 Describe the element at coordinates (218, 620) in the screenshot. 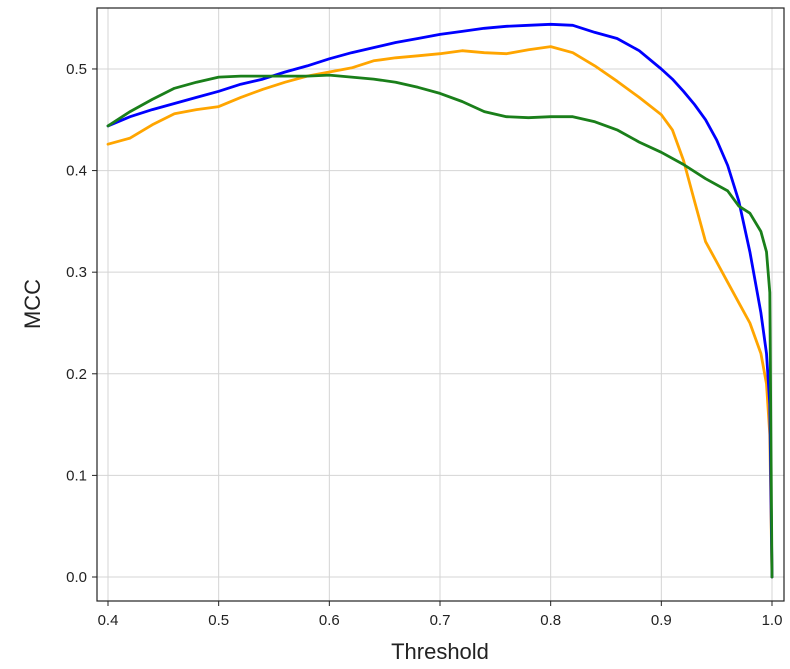

I see `x-tick-label: 0.5` at that location.